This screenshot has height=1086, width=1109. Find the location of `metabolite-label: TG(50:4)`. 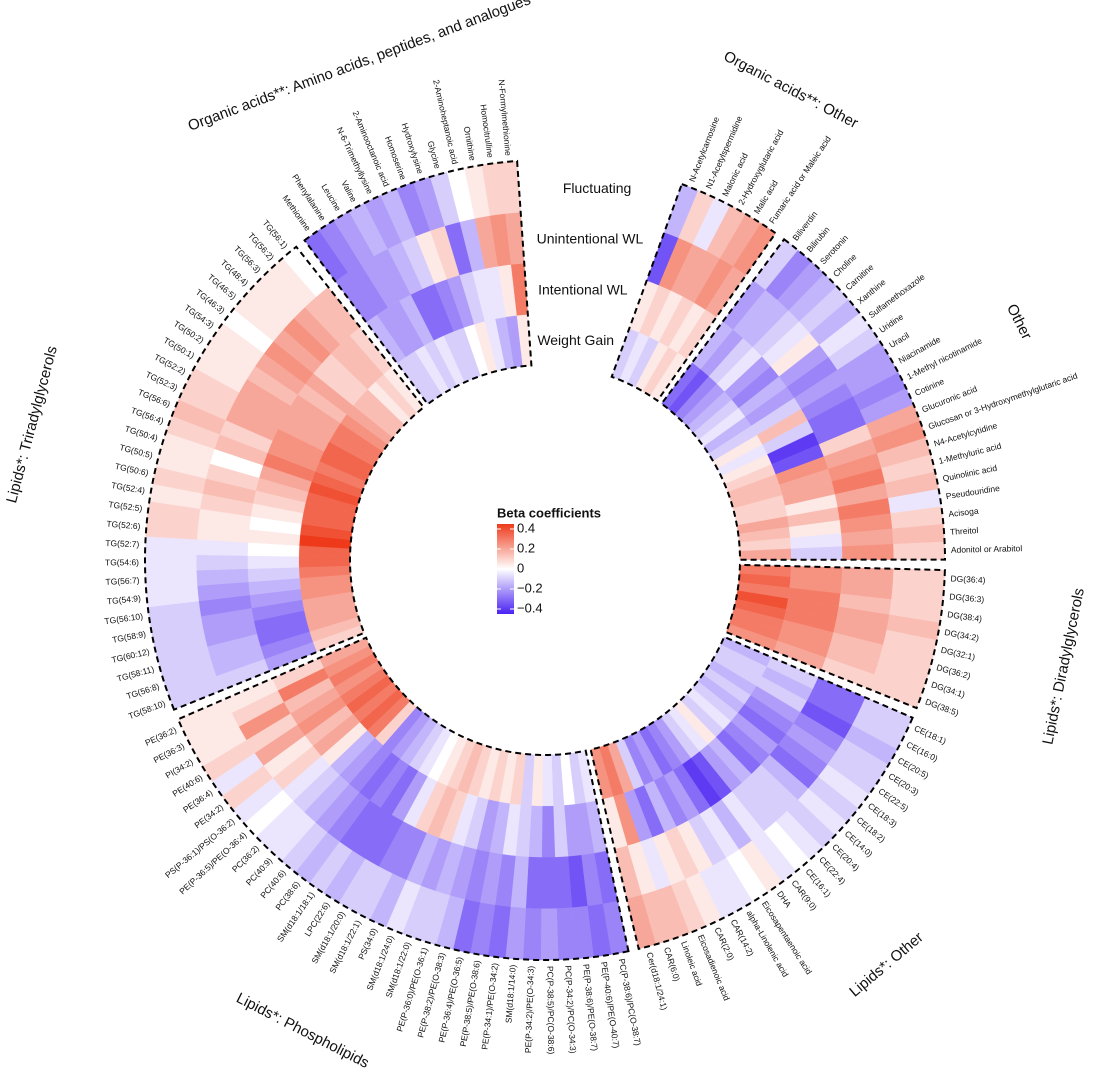

metabolite-label: TG(50:4) is located at coordinates (142, 433).